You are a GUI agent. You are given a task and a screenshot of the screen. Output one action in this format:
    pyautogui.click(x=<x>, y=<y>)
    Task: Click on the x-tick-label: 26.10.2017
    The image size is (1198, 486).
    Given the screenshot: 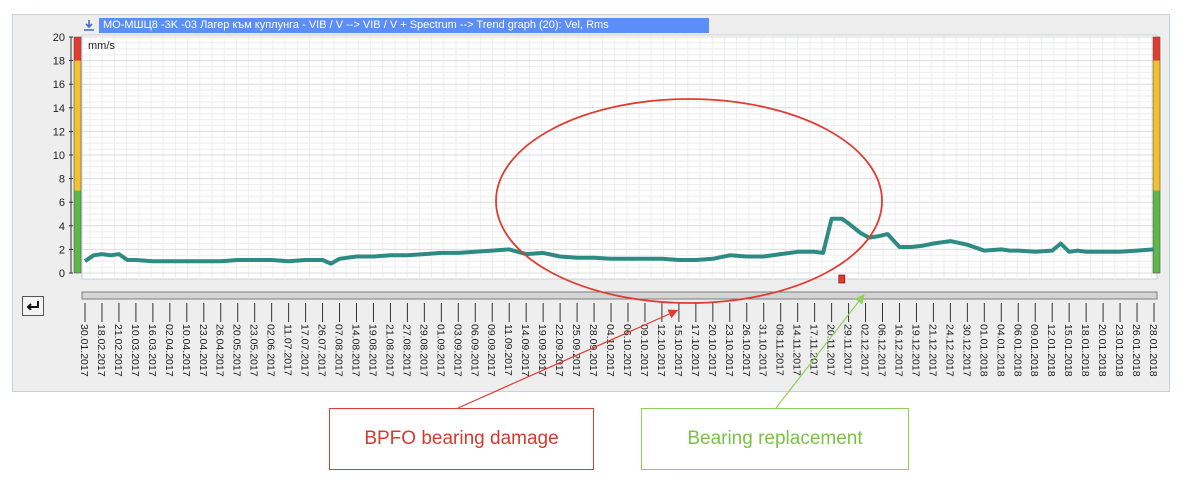 What is the action you would take?
    pyautogui.click(x=746, y=350)
    